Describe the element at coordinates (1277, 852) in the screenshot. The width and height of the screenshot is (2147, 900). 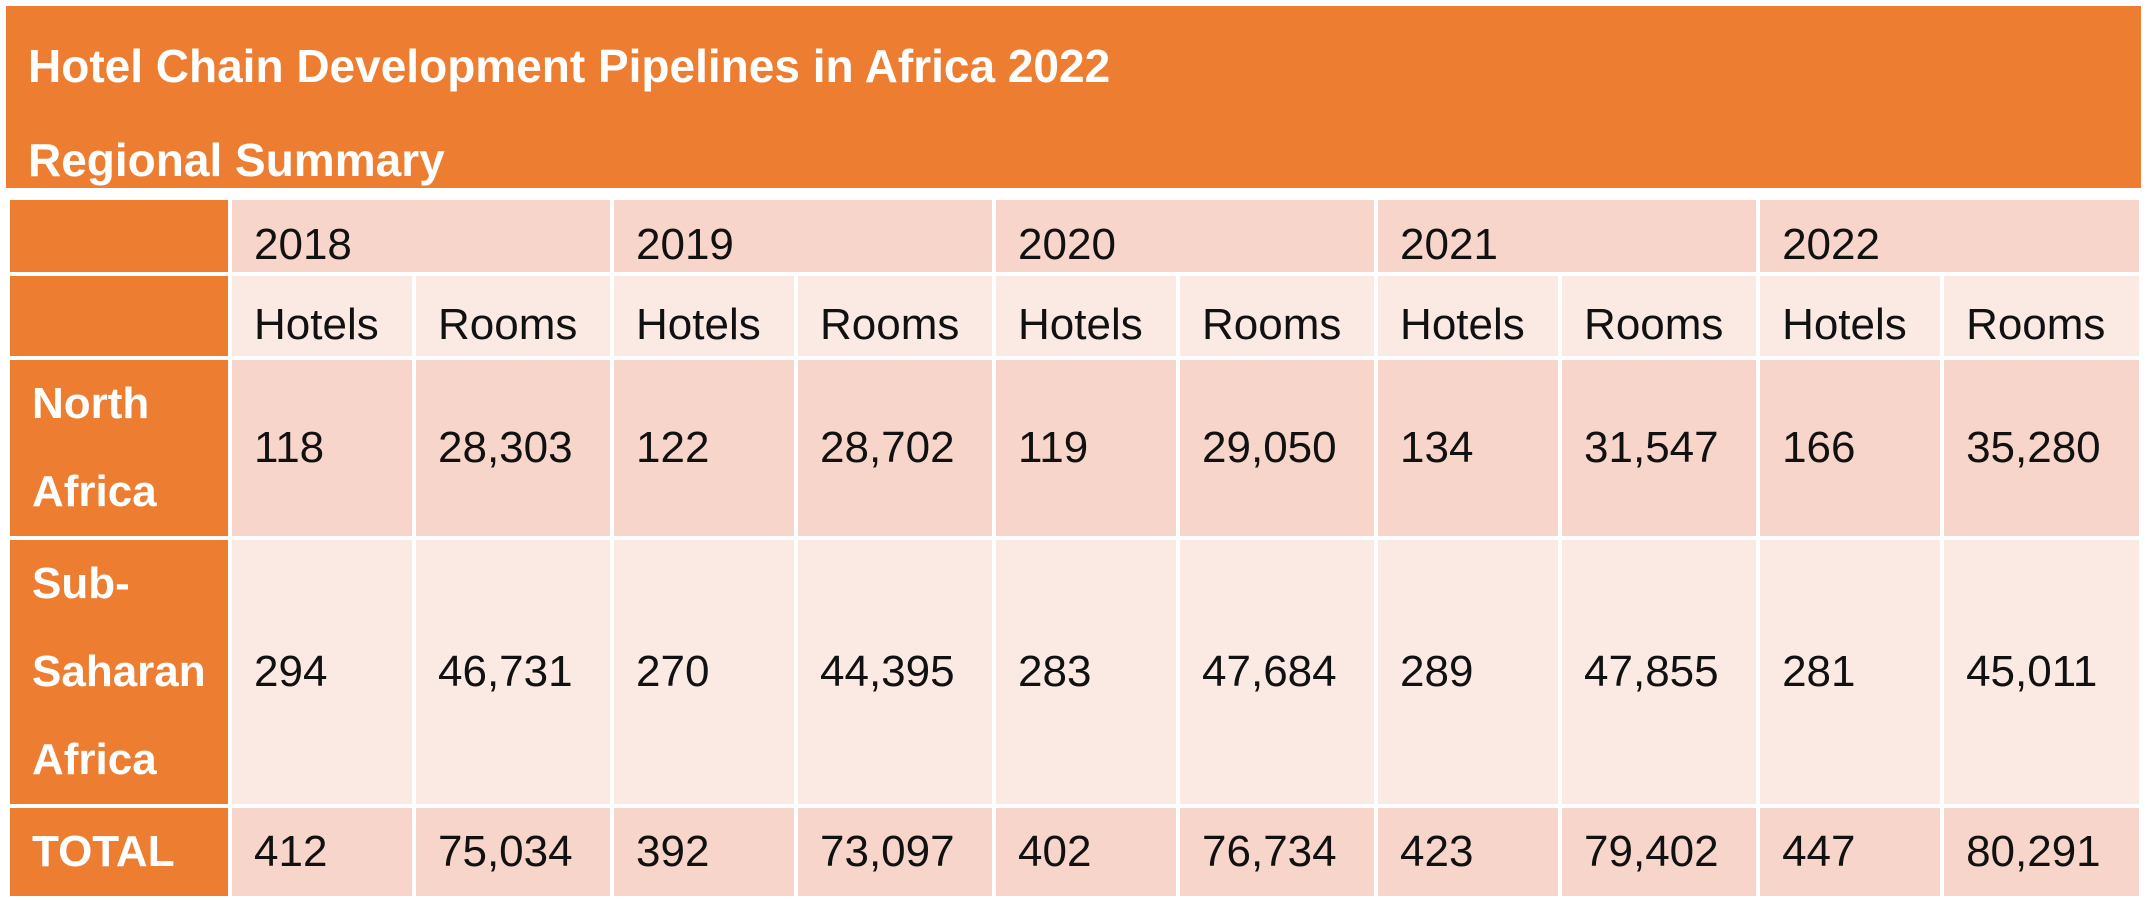
I see `table-cell: 76,734` at that location.